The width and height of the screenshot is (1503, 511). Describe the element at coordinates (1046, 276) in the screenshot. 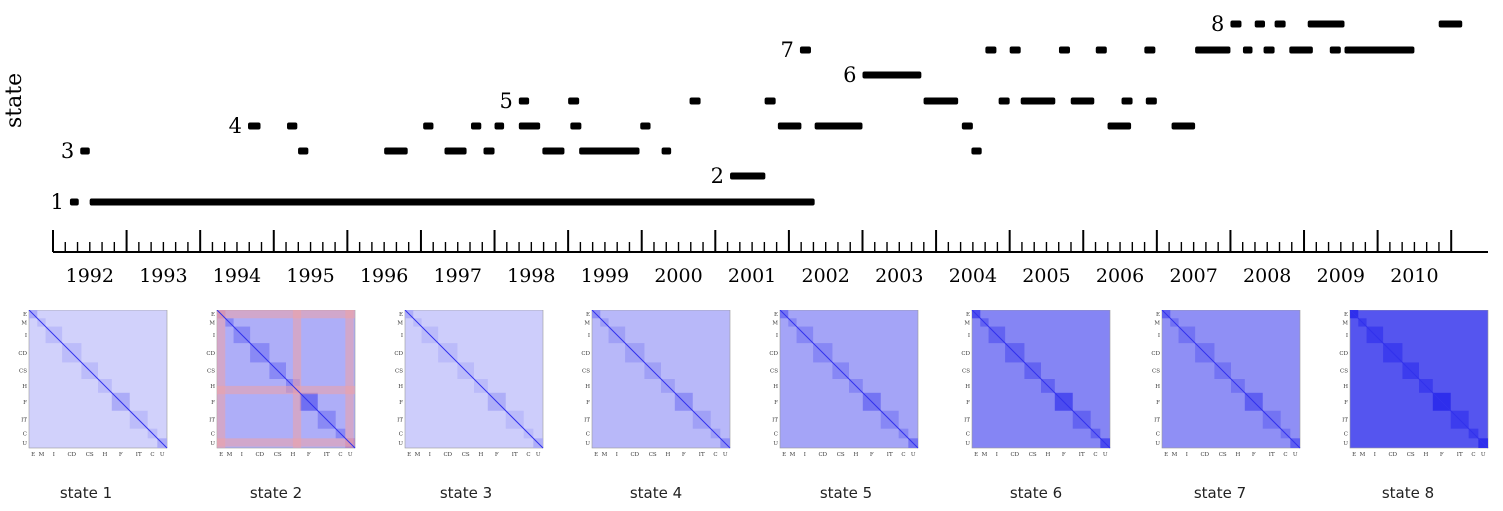

I see `x-tick-label: 2005` at that location.